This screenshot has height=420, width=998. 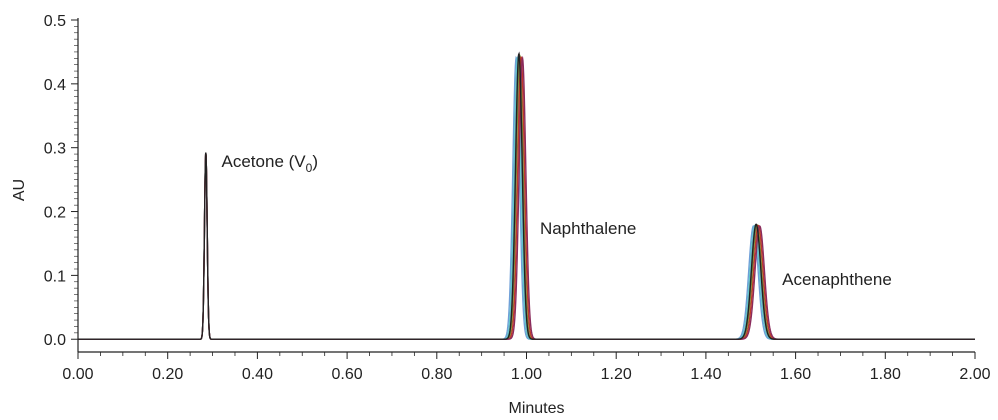 What do you see at coordinates (885, 374) in the screenshot?
I see `x-tick-label: 1.80` at bounding box center [885, 374].